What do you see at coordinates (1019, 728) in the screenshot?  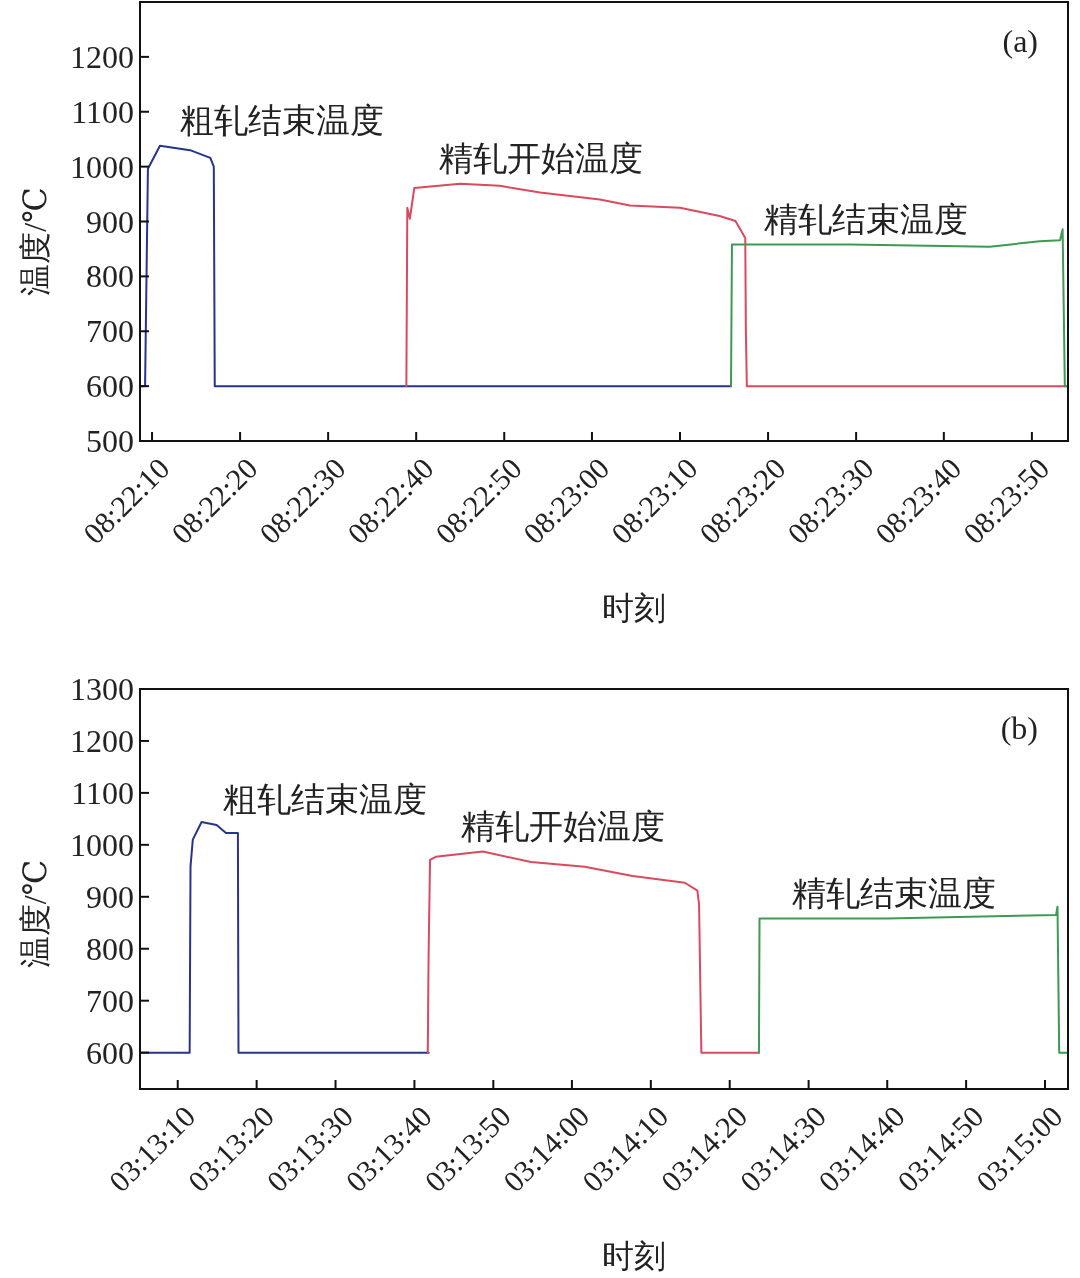 I see `annotation: (b)` at bounding box center [1019, 728].